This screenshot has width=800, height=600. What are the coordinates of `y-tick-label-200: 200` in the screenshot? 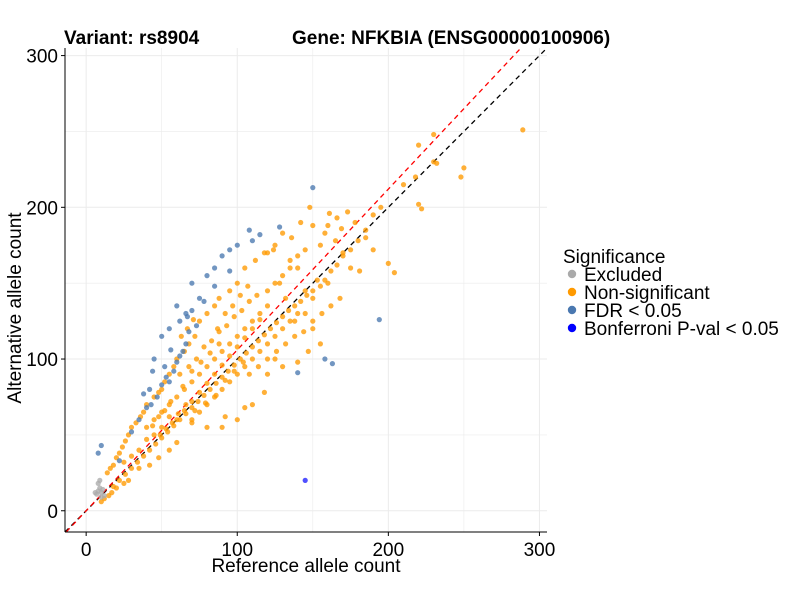 It's located at (42, 208).